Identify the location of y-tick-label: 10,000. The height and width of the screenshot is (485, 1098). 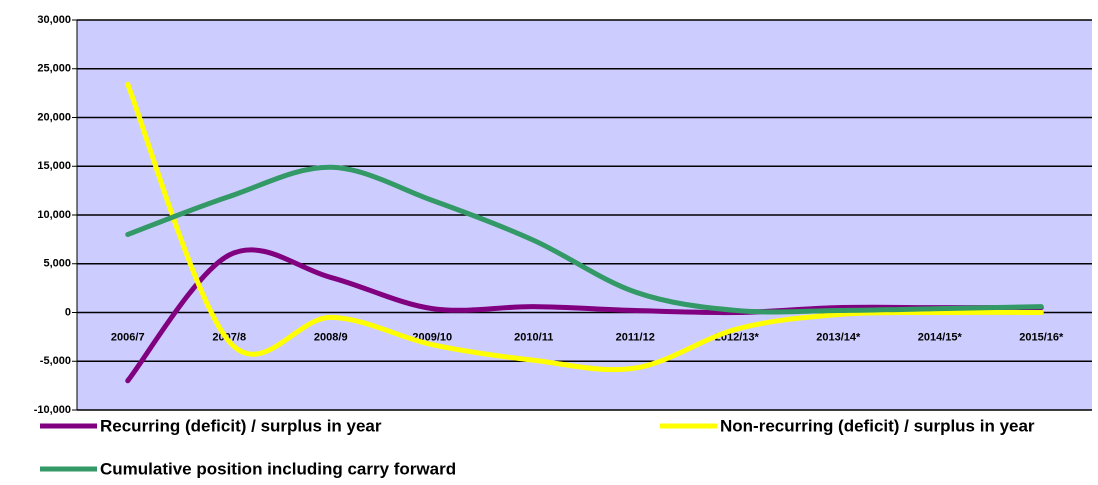
(54, 215).